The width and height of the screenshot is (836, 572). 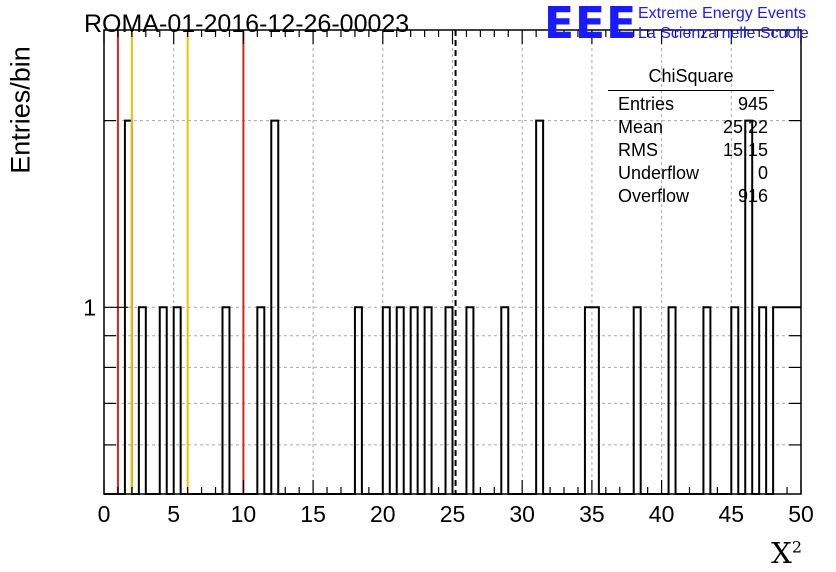 I want to click on stats-label: Overflow, so click(x=654, y=196).